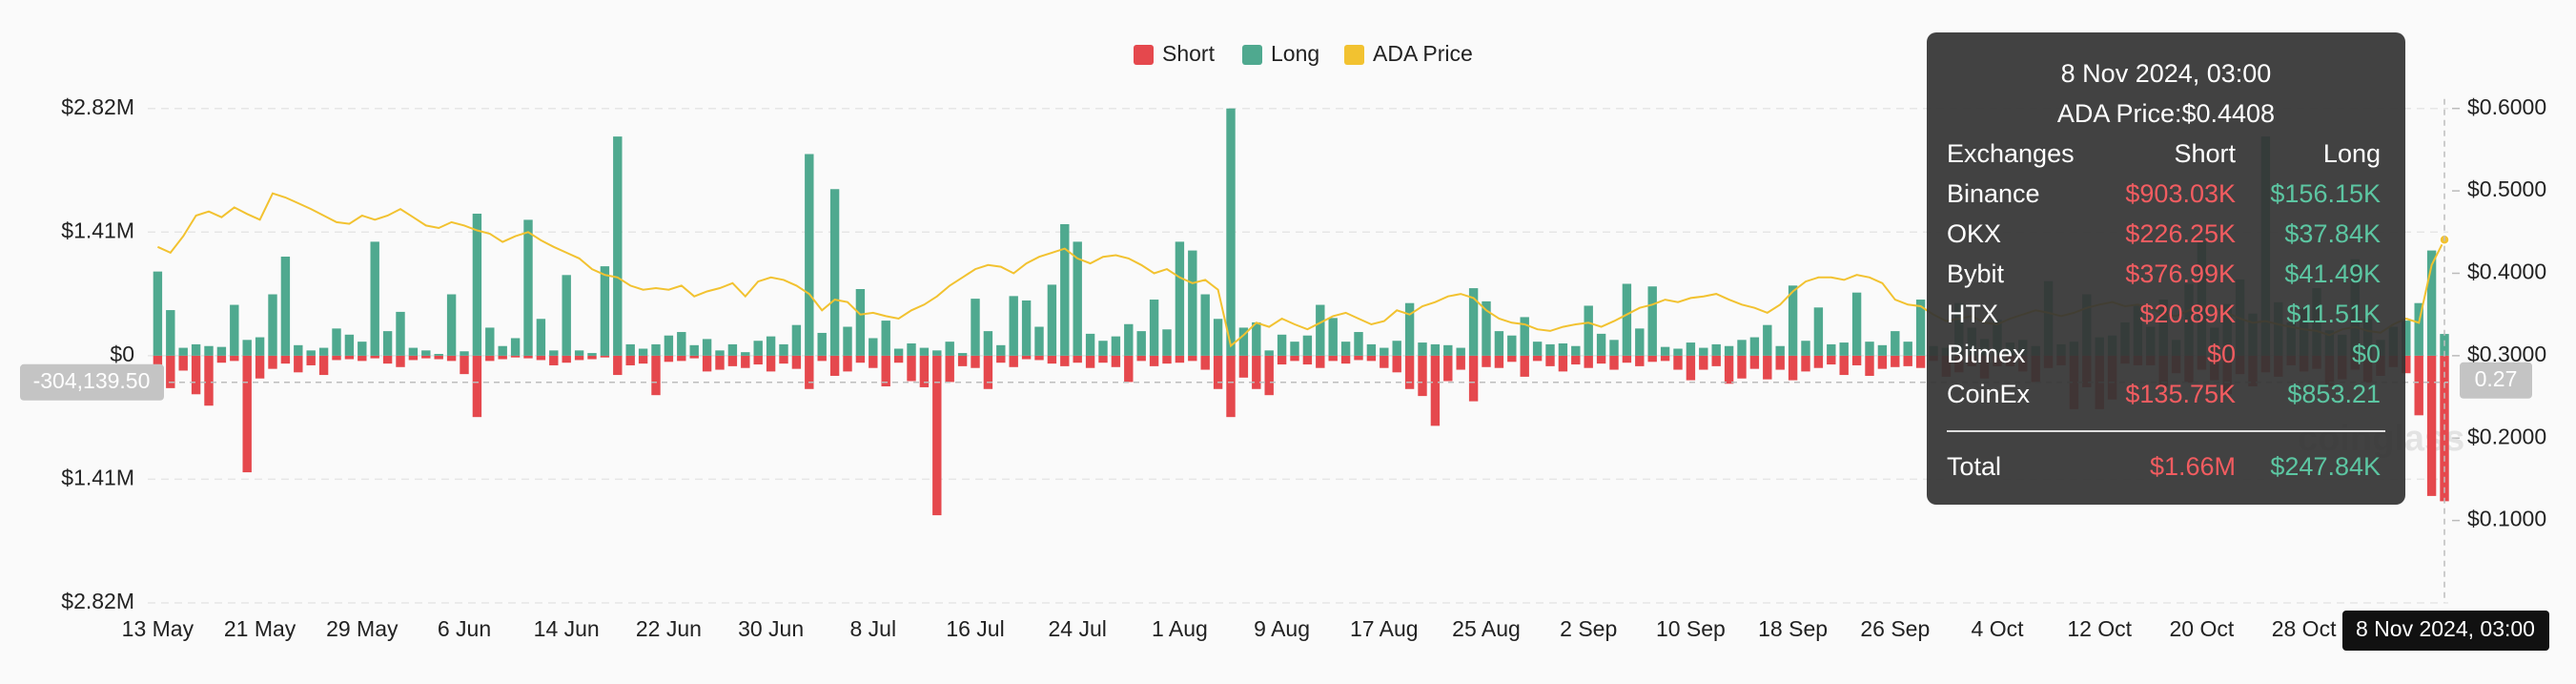 The height and width of the screenshot is (684, 2576). Describe the element at coordinates (2166, 314) in the screenshot. I see `tooltip-row: HTX $20.89K $11.51K` at that location.